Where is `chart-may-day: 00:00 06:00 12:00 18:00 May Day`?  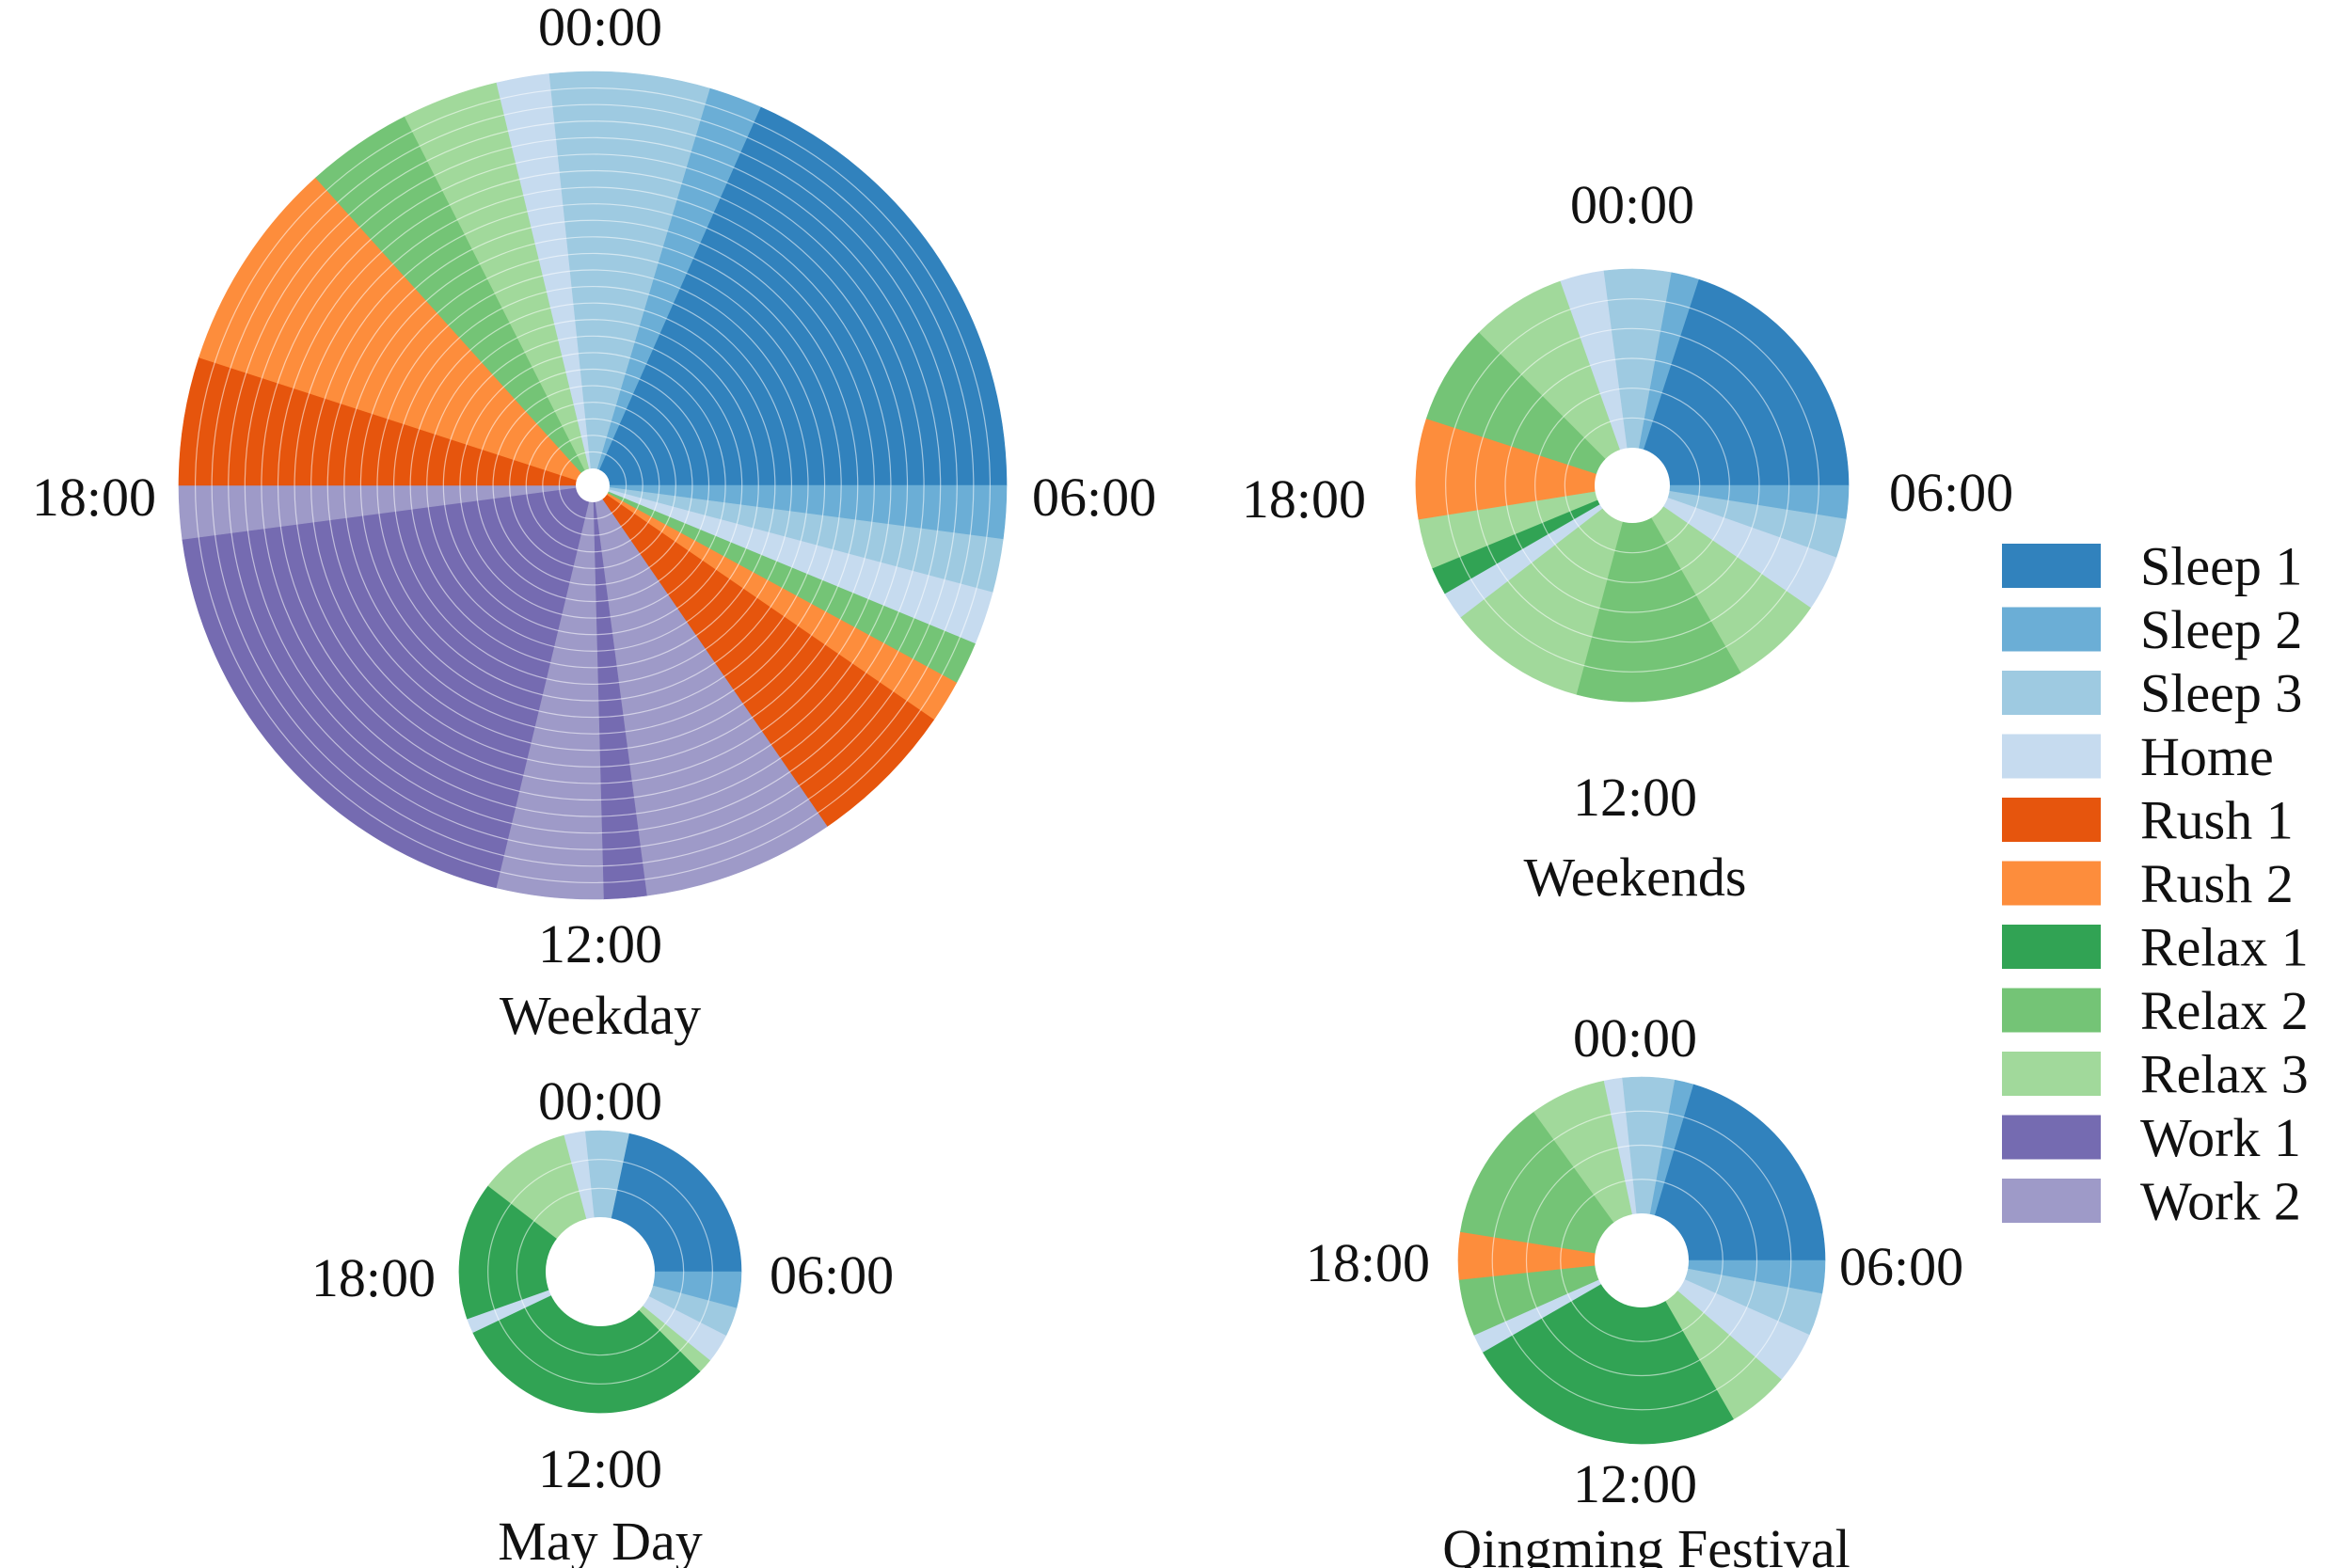 chart-may-day: 00:00 06:00 12:00 18:00 May Day is located at coordinates (602, 1319).